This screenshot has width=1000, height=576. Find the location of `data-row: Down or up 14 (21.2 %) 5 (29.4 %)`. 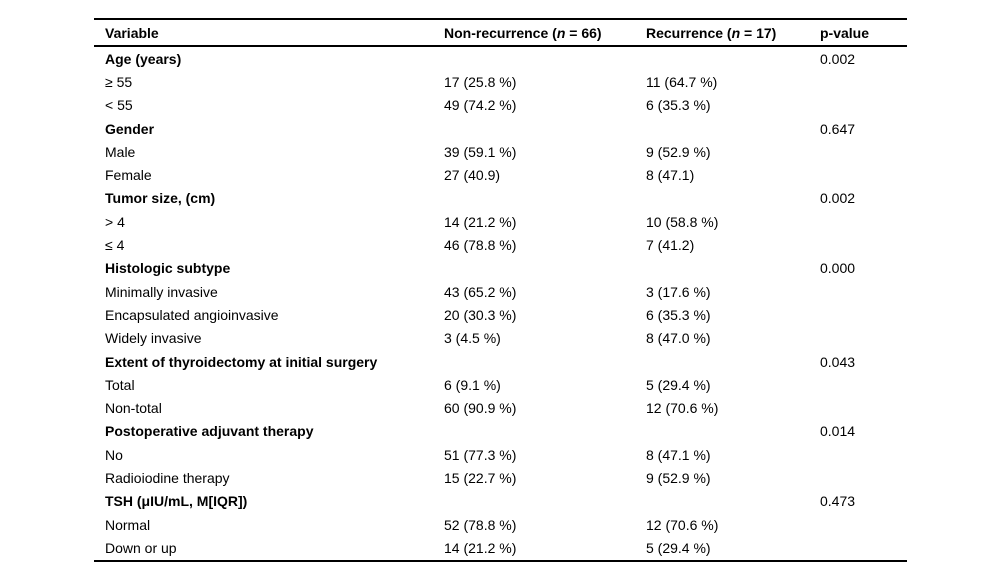

data-row: Down or up 14 (21.2 %) 5 (29.4 %) is located at coordinates (500, 548).